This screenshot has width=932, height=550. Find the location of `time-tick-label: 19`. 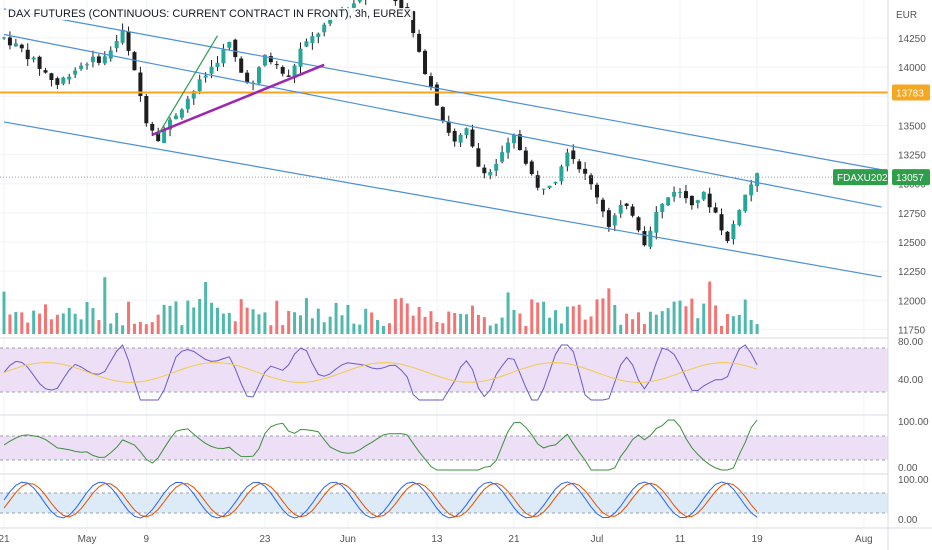

time-tick-label: 19 is located at coordinates (758, 539).